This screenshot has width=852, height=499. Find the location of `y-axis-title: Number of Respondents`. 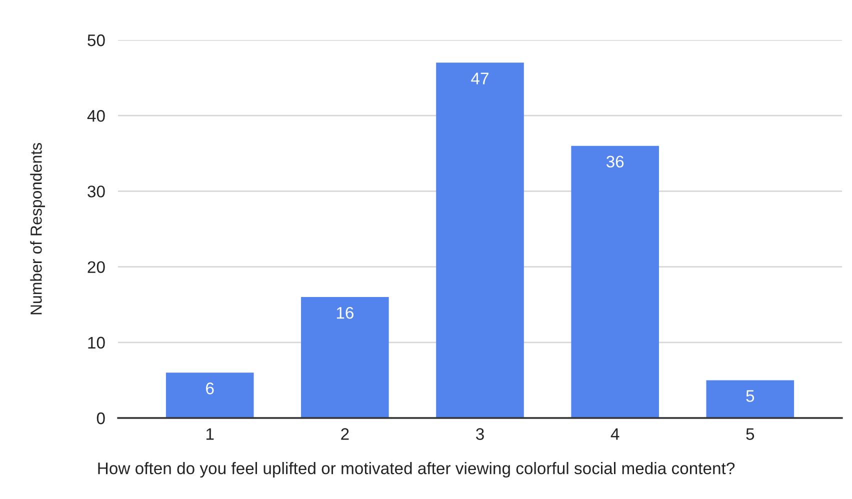

y-axis-title: Number of Respondents is located at coordinates (37, 228).